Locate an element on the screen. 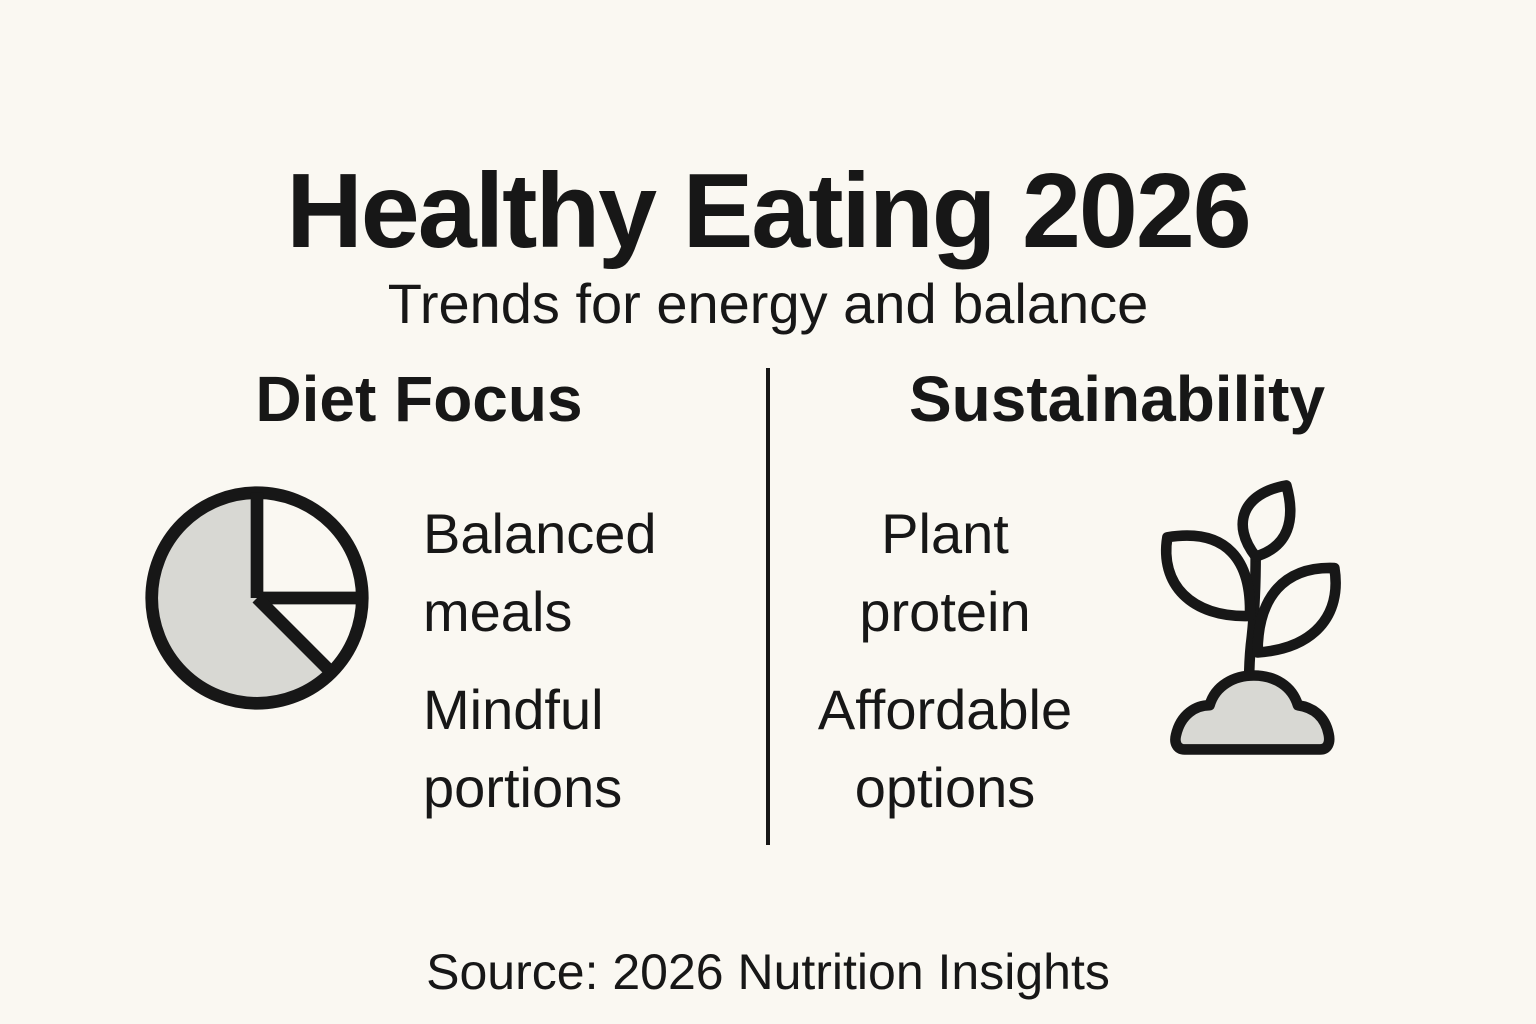 The image size is (1536, 1024). list-item: Plant protein is located at coordinates (945, 572).